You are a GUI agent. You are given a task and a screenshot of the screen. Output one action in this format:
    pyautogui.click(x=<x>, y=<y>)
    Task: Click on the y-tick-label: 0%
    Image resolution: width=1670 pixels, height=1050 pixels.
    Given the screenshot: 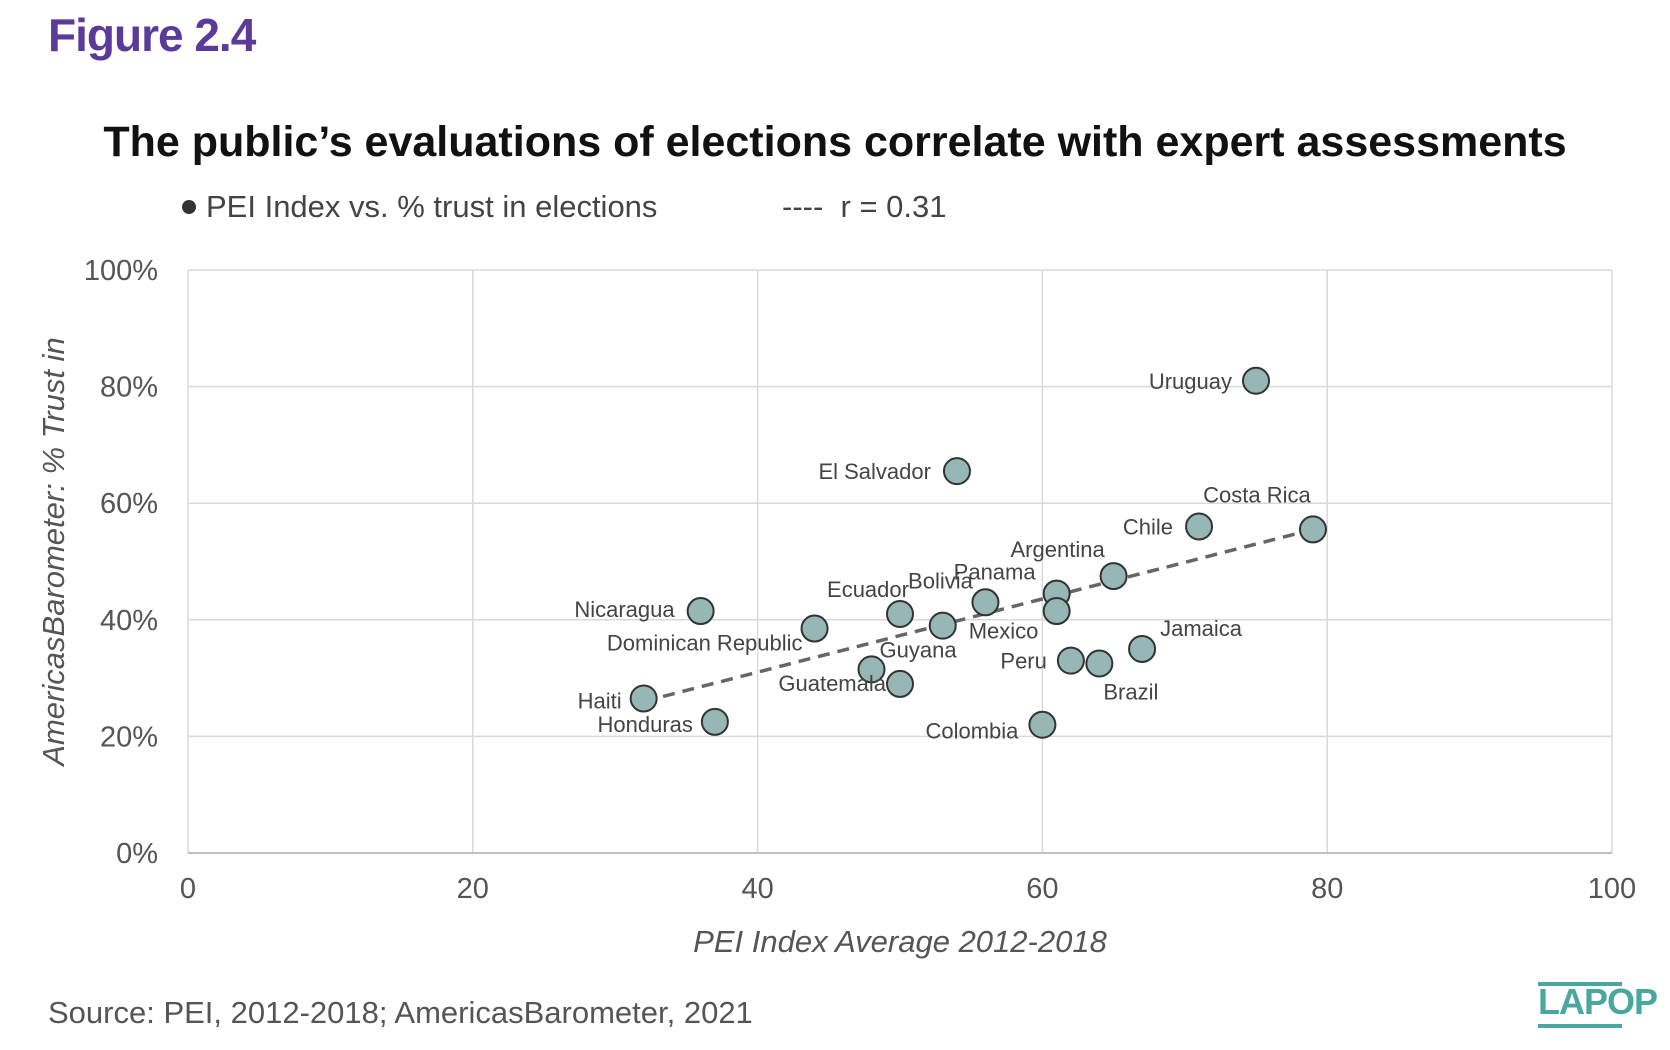 What is the action you would take?
    pyautogui.click(x=137, y=854)
    